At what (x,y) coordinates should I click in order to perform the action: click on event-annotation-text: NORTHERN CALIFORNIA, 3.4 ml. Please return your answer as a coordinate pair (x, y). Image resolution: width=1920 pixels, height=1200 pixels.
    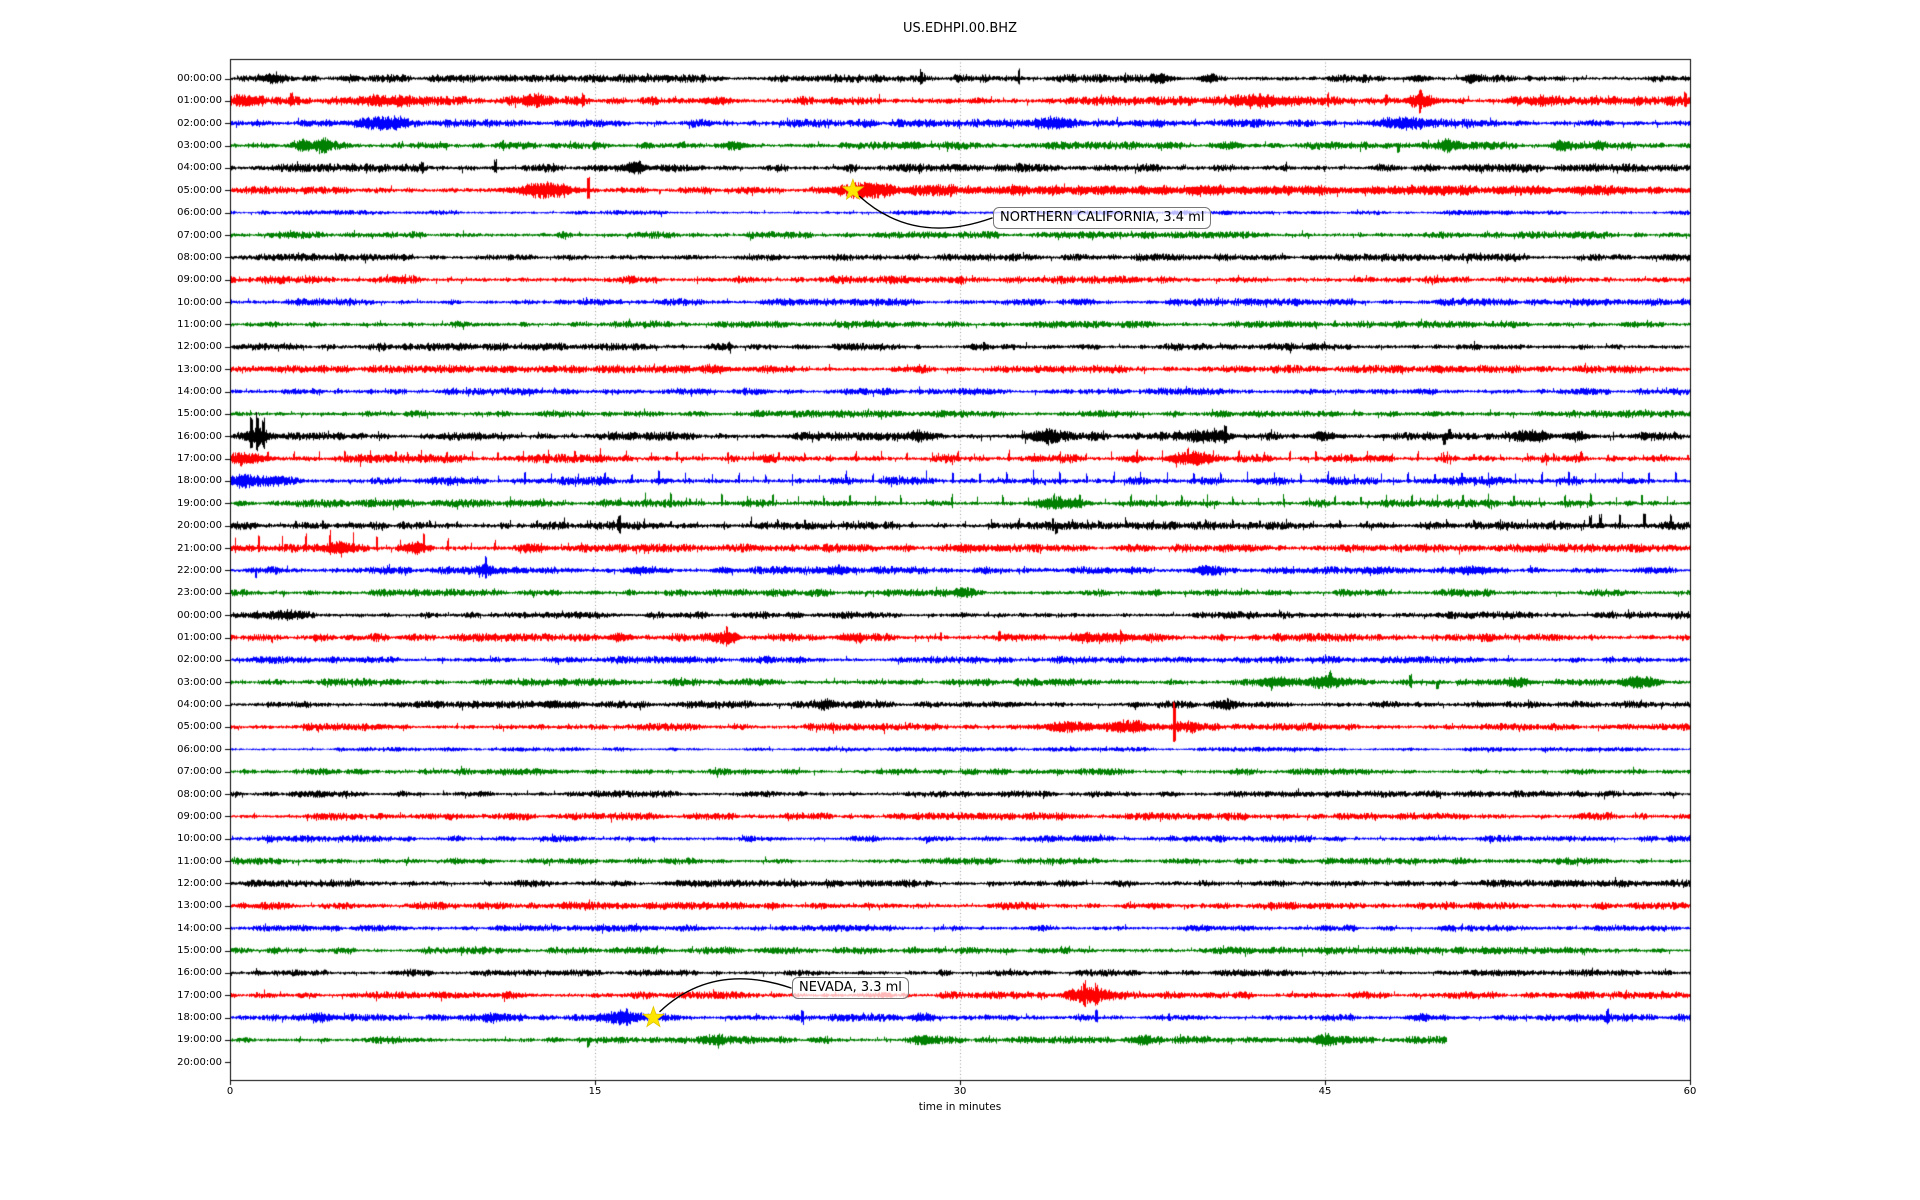
    Looking at the image, I should click on (1102, 217).